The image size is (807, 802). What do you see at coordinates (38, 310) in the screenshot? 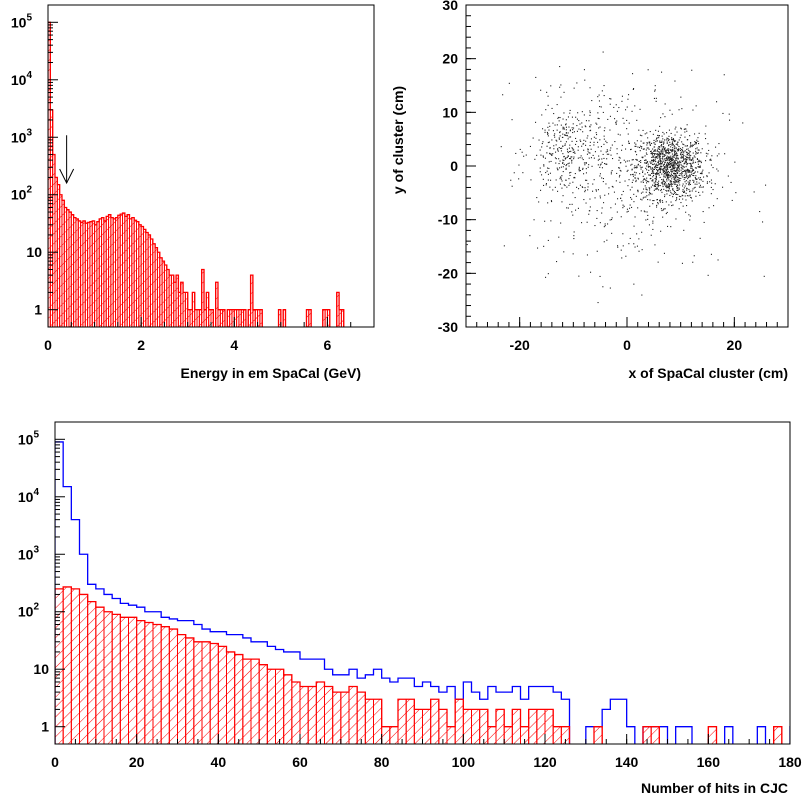
I see `energy-y-tick-label: 1` at bounding box center [38, 310].